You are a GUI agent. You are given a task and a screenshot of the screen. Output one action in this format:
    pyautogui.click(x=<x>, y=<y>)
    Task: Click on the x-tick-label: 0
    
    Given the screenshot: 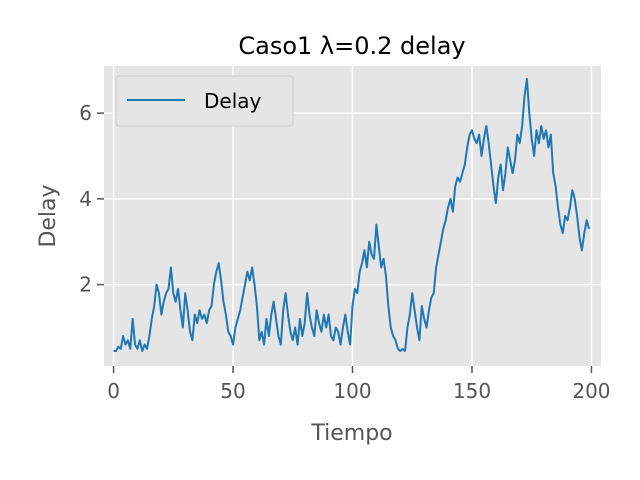 What is the action you would take?
    pyautogui.click(x=113, y=391)
    